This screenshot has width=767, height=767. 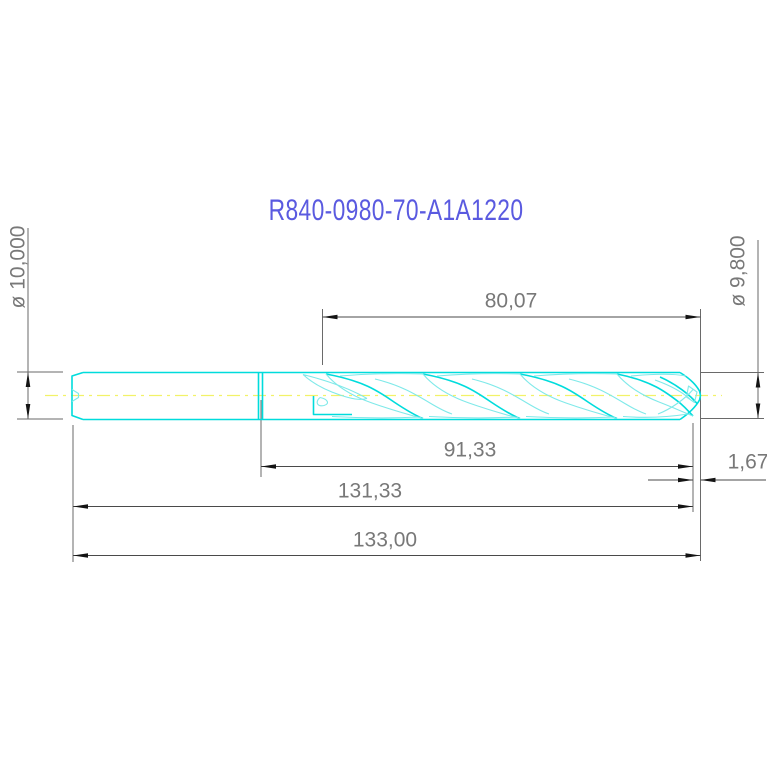 What do you see at coordinates (677, 400) in the screenshot?
I see `drill-point-facets` at bounding box center [677, 400].